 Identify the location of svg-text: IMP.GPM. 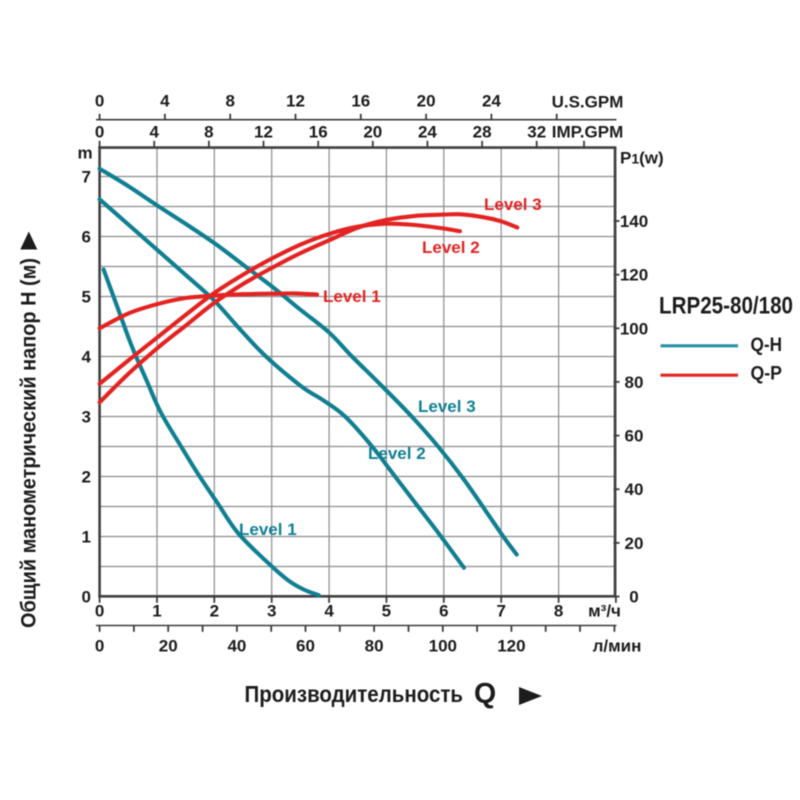
(587, 132).